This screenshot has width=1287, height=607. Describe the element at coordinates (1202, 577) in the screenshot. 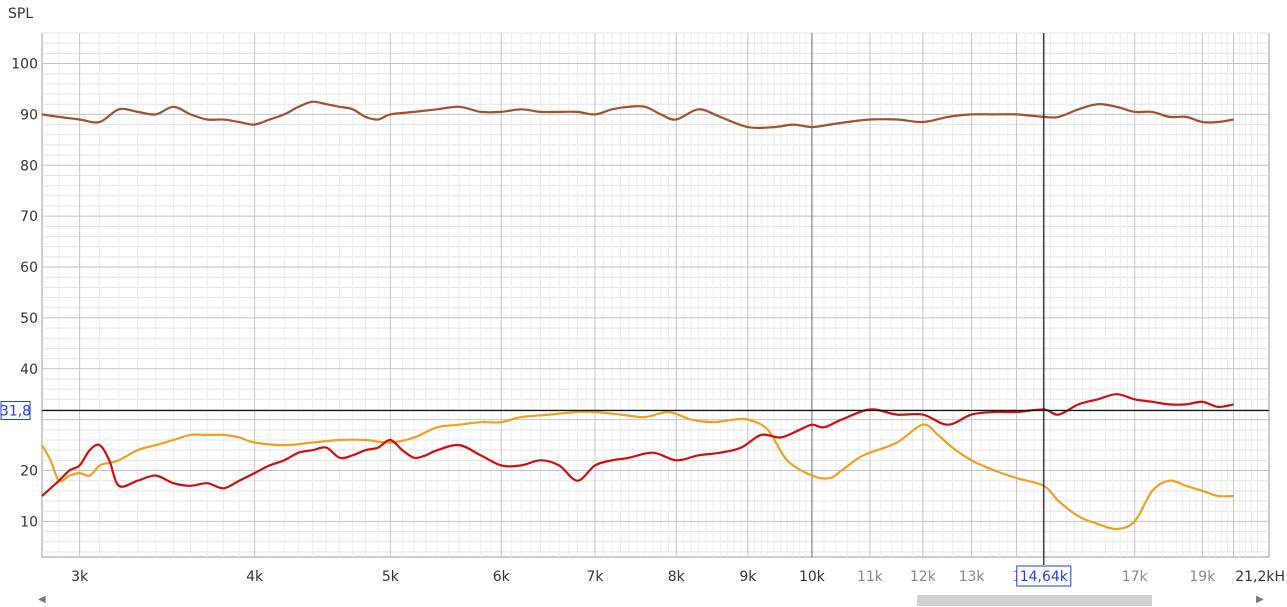

I see `x-tick-label: 19k` at that location.